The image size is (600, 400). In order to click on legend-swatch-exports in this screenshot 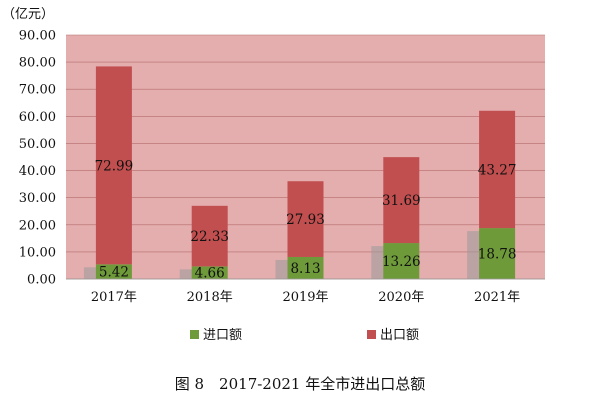, I will do `click(371, 334)`.